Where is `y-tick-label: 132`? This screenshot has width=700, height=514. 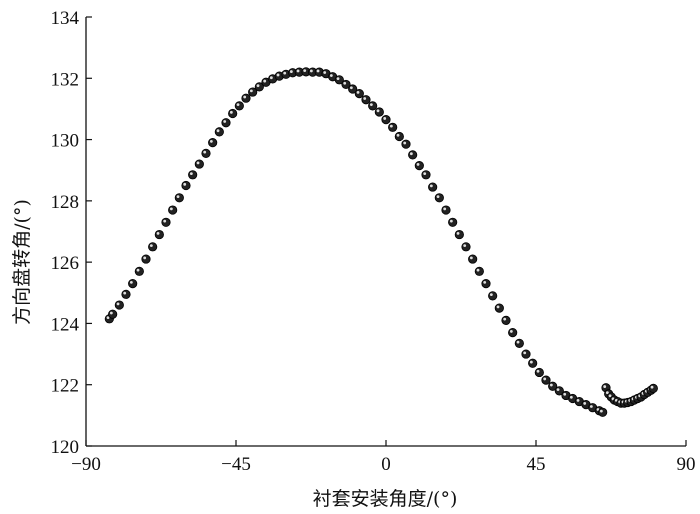
y-tick-label: 132 is located at coordinates (65, 79).